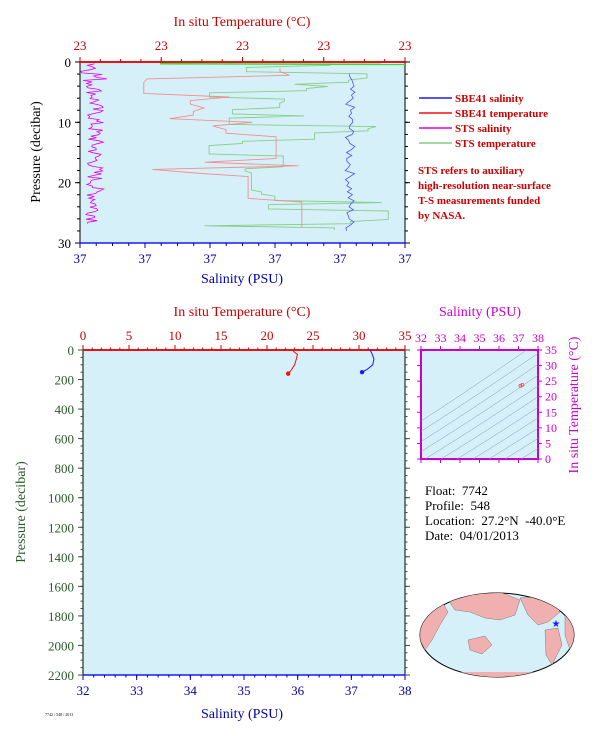 Image resolution: width=601 pixels, height=736 pixels. What do you see at coordinates (405, 690) in the screenshot?
I see `main-sal-tick-label: 38` at bounding box center [405, 690].